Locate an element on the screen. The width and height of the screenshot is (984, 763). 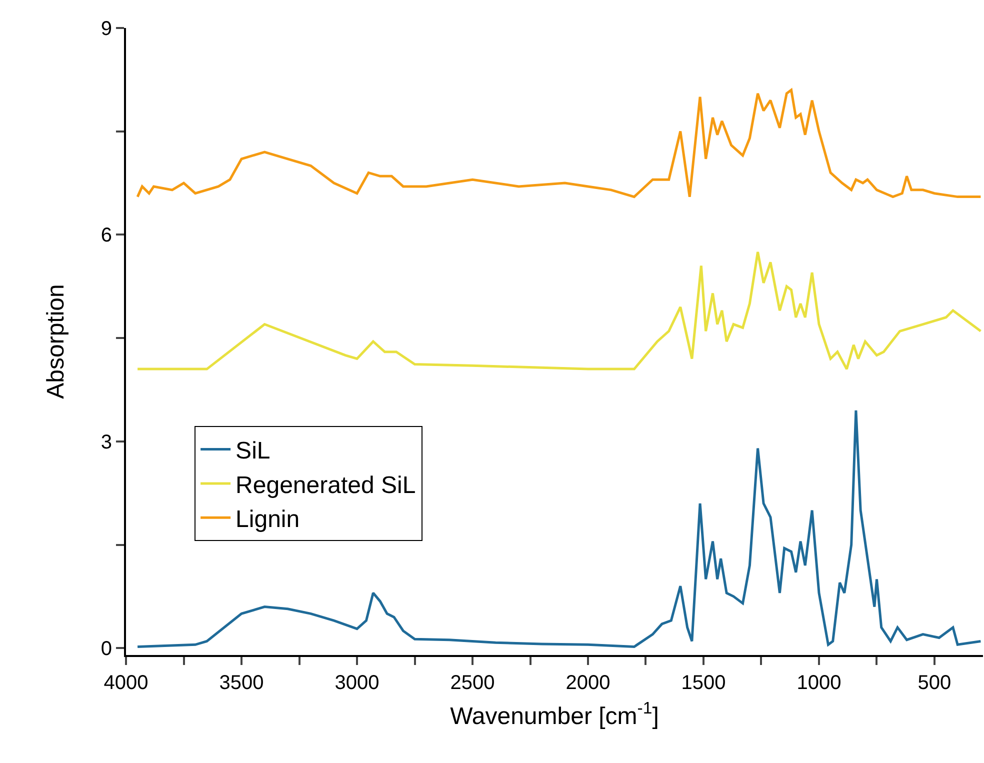
x-tick-label: 3000 is located at coordinates (357, 683).